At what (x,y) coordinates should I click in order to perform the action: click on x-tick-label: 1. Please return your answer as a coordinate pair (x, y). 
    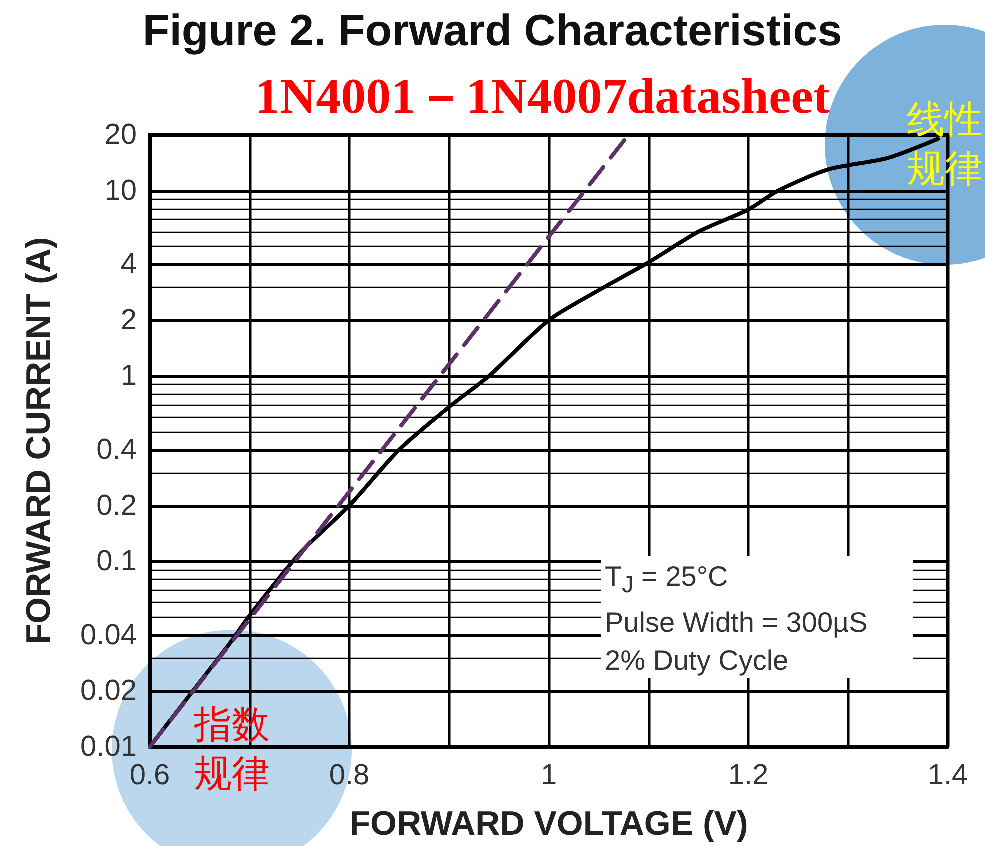
    Looking at the image, I should click on (549, 776).